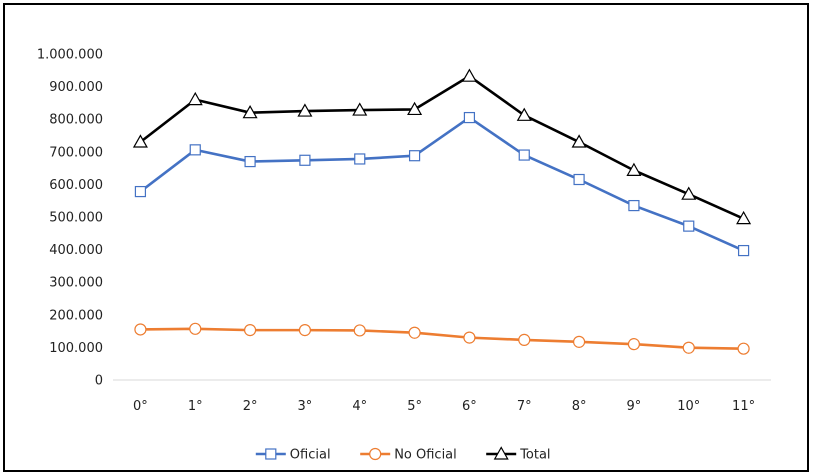 The height and width of the screenshot is (474, 814). I want to click on legend-marker-oficial, so click(271, 454).